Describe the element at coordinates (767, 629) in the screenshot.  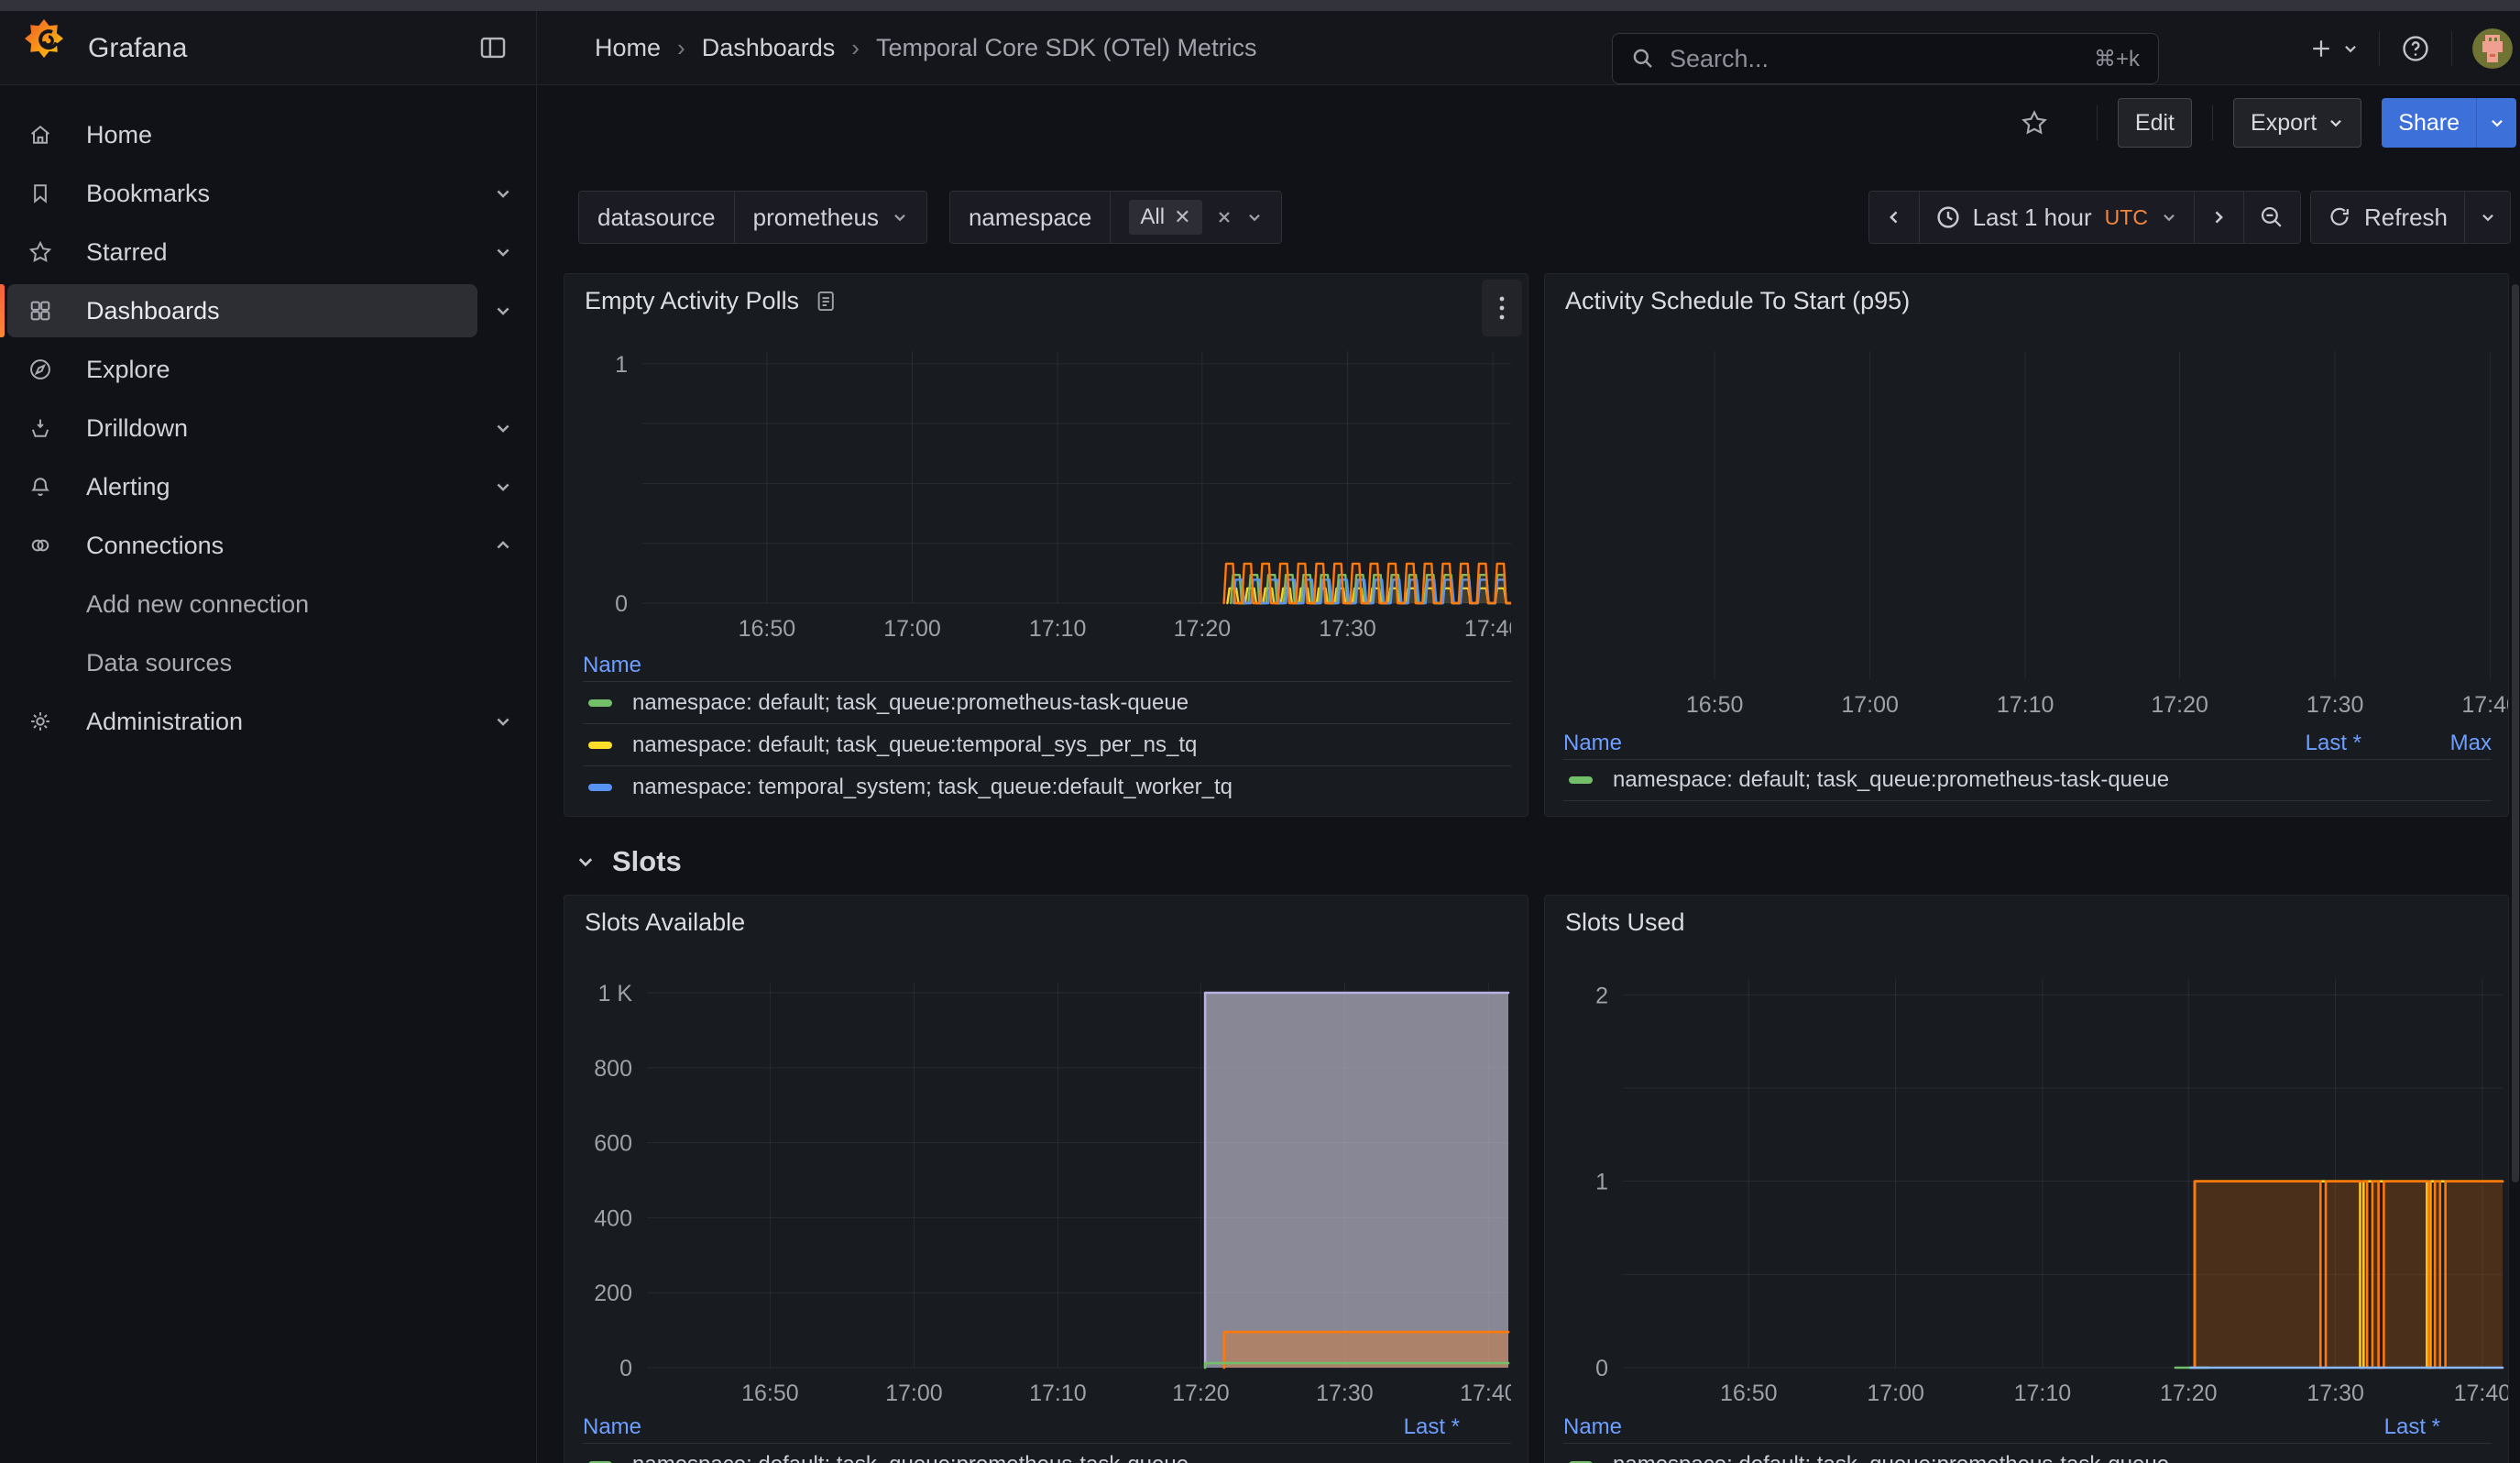
I see `x-axis-tick-label: 16:50` at that location.